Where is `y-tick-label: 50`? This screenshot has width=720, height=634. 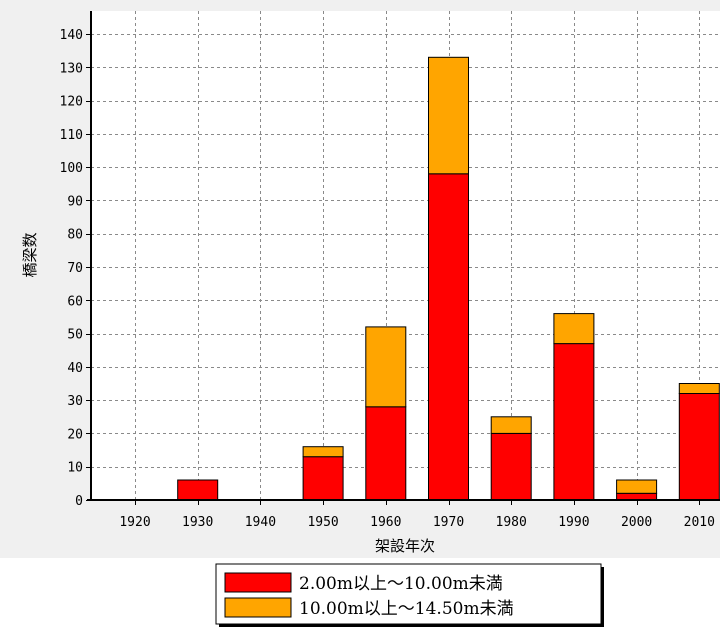 y-tick-label: 50 is located at coordinates (75, 335).